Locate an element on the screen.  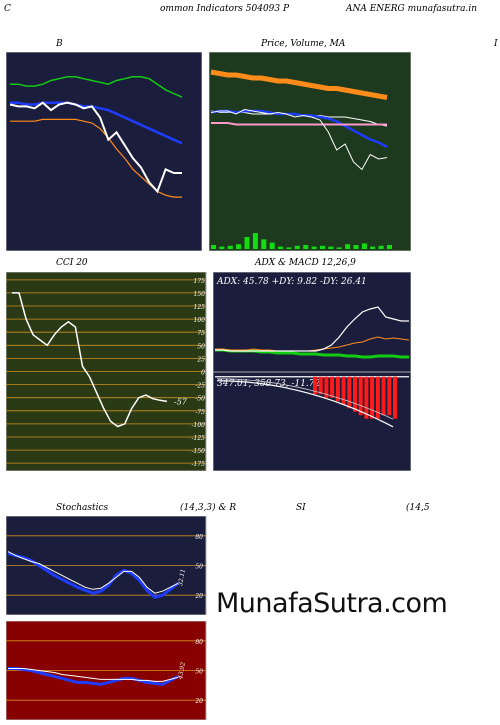
rsi-series-rsi is located at coordinates (93, 676).